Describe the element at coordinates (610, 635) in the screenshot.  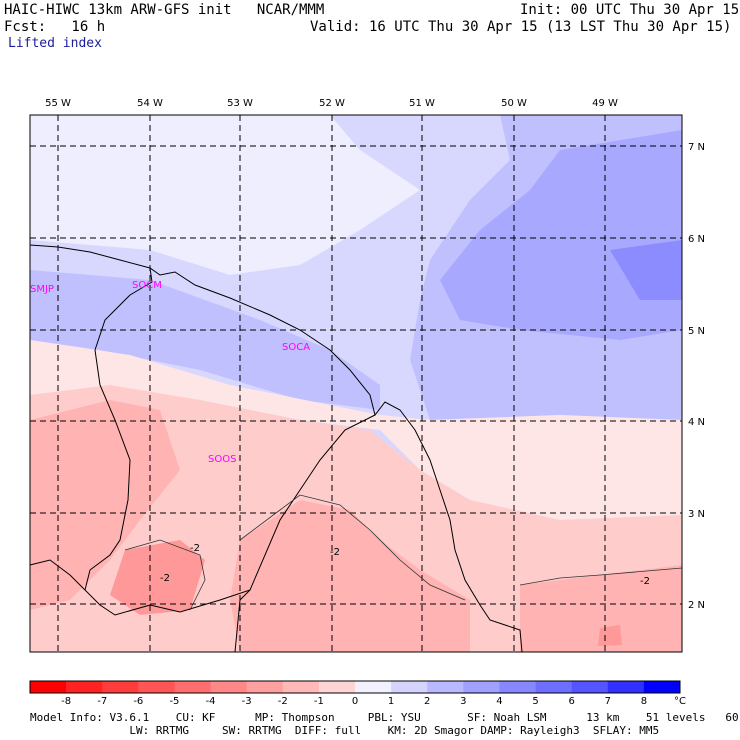
I see `field-neg3-se` at that location.